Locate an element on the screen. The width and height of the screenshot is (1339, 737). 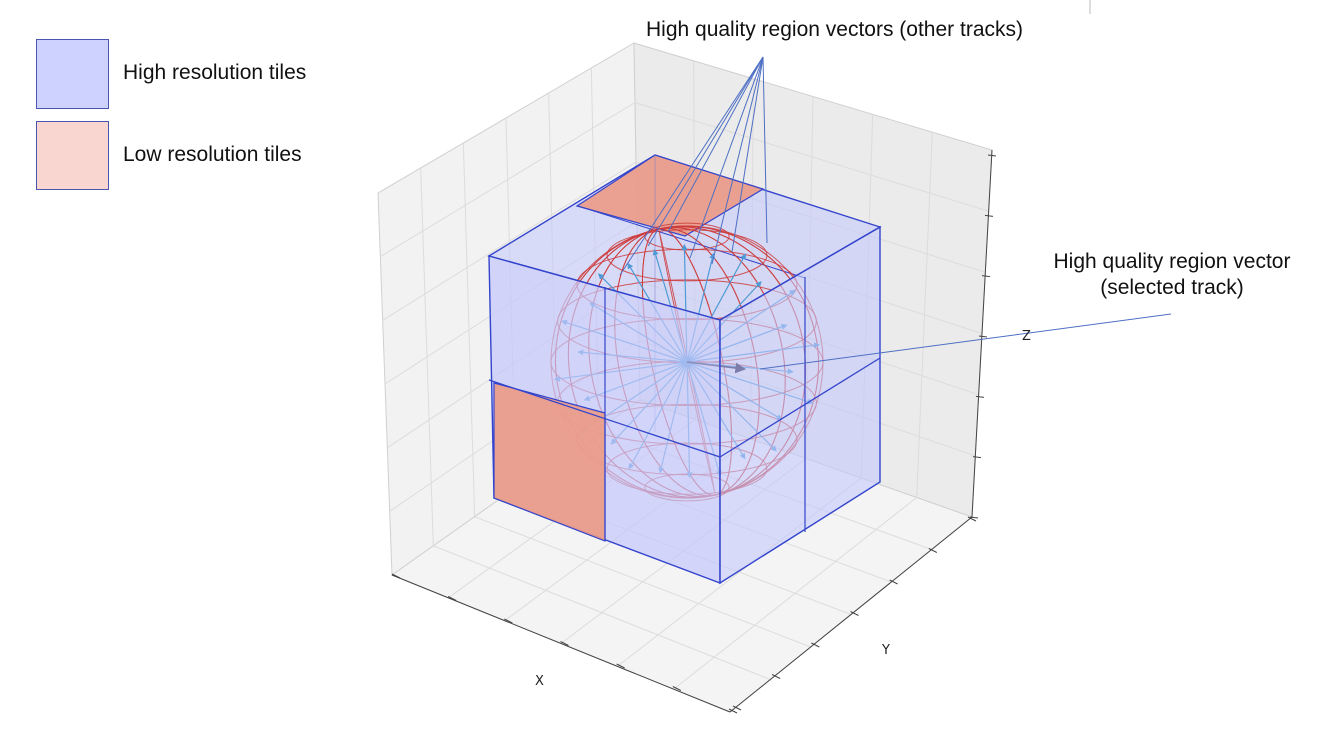
legend-label-high: High resolution tiles is located at coordinates (215, 72).